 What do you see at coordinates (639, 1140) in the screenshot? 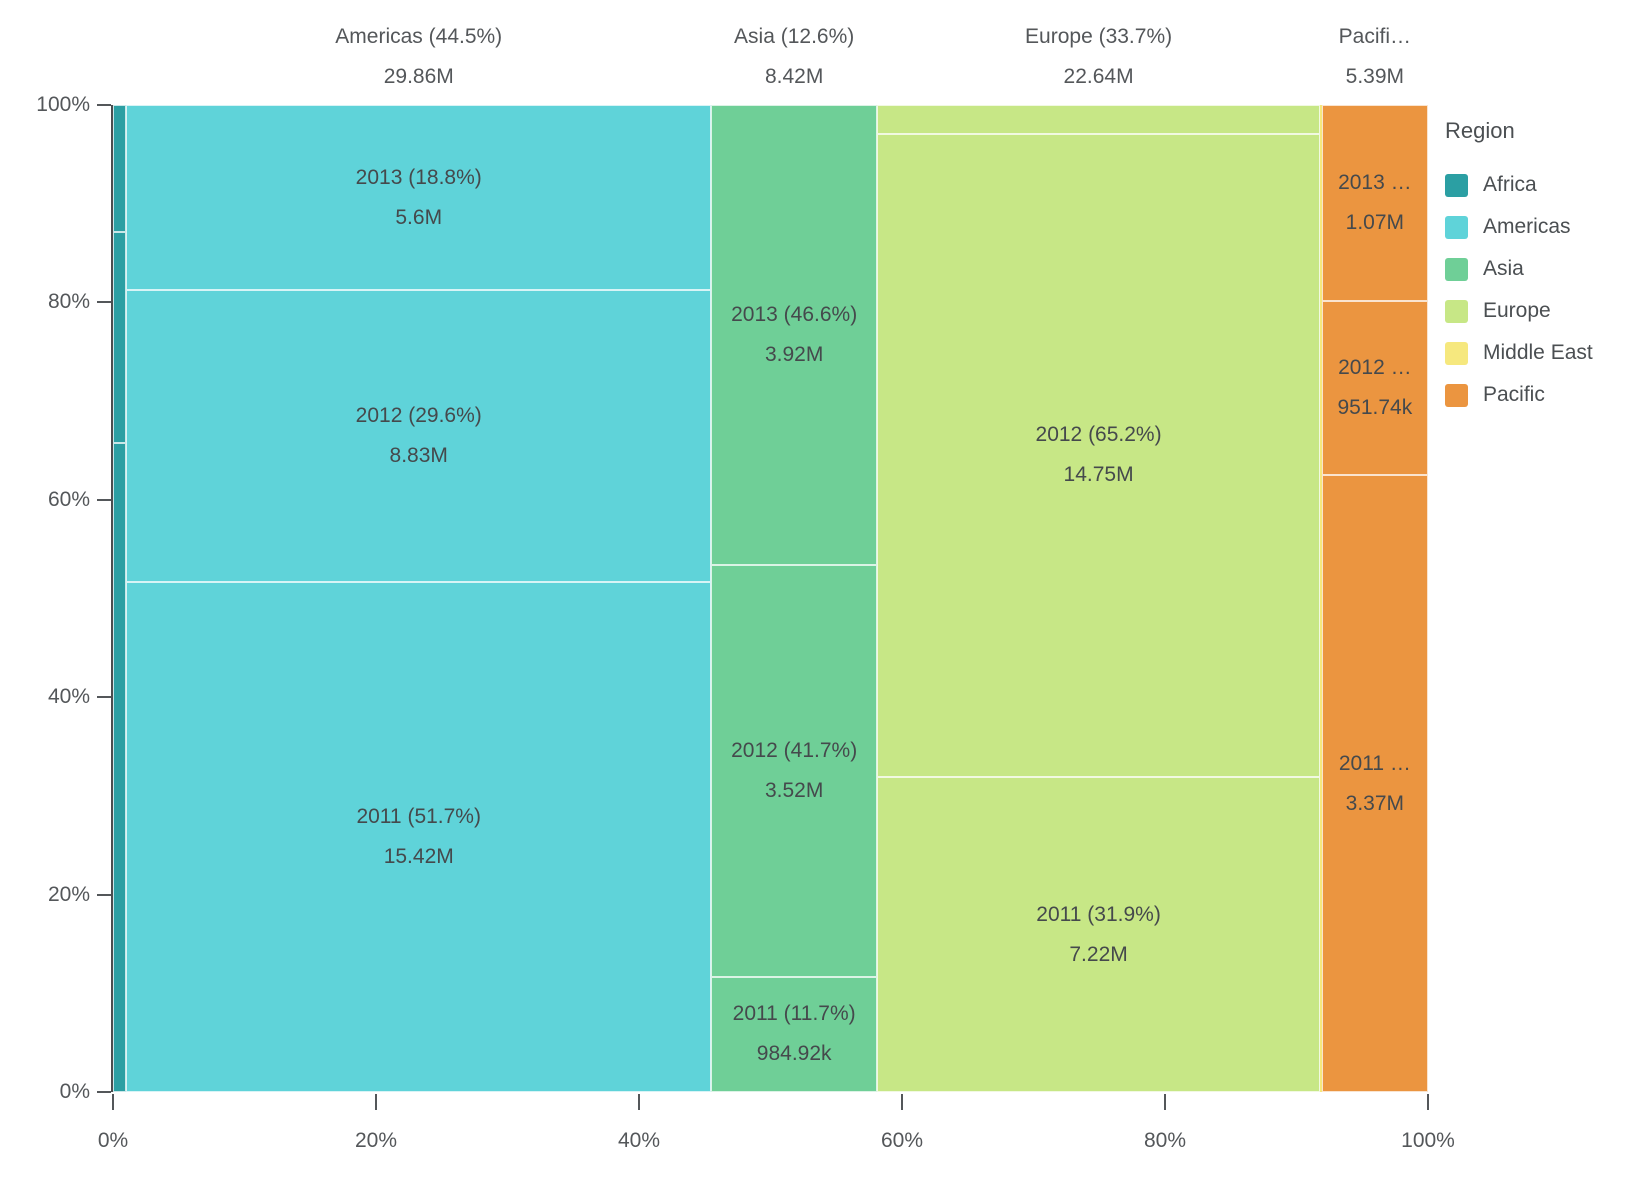
I see `x-axis-tick-label: 40%` at bounding box center [639, 1140].